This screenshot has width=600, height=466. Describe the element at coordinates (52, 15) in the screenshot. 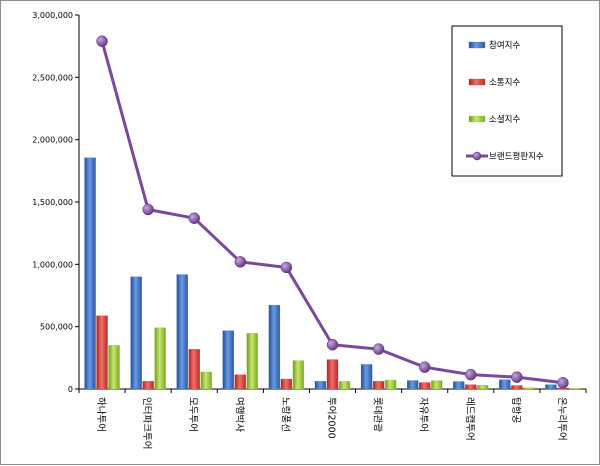

I see `y-tick-label: 3,000,000` at that location.